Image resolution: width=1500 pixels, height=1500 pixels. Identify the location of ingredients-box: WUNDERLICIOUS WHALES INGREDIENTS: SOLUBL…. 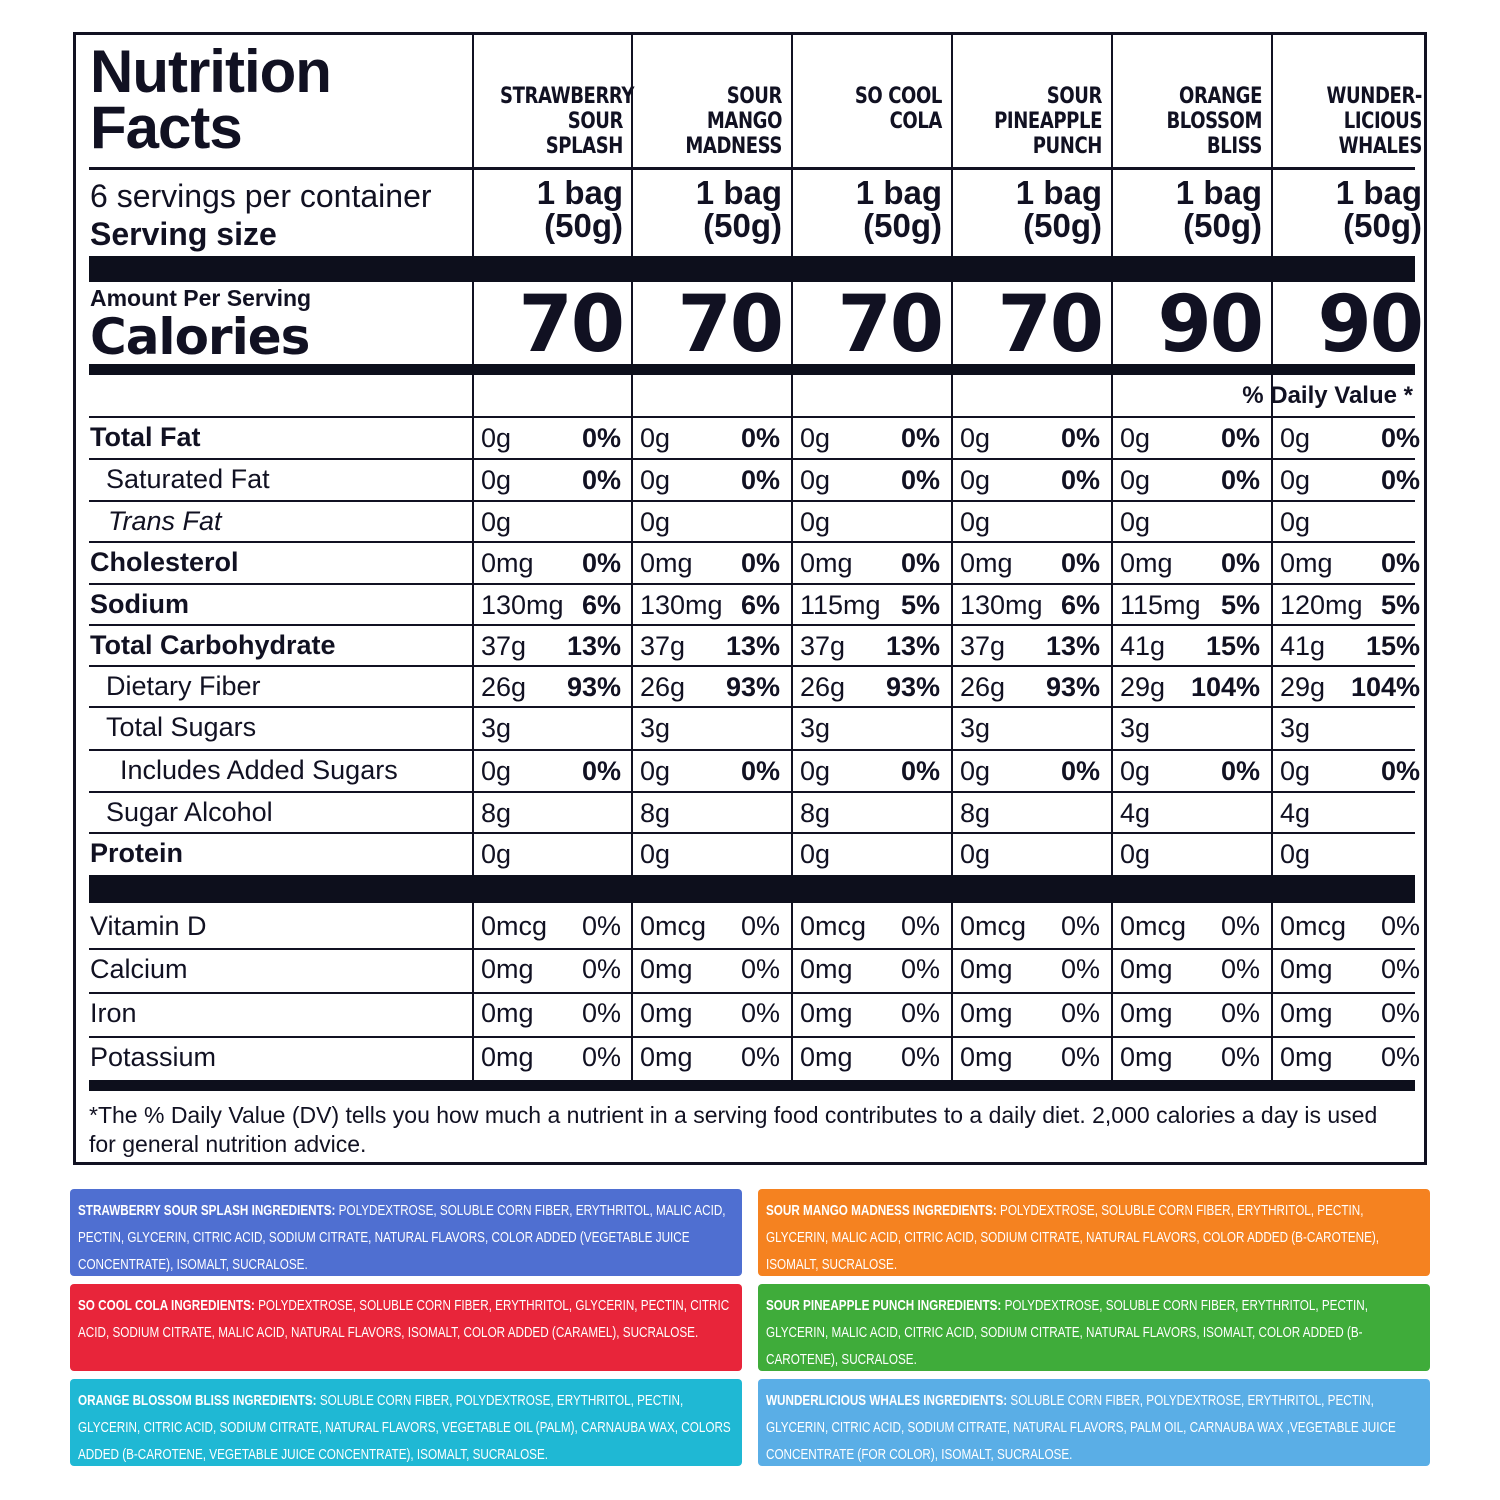
(1094, 1422).